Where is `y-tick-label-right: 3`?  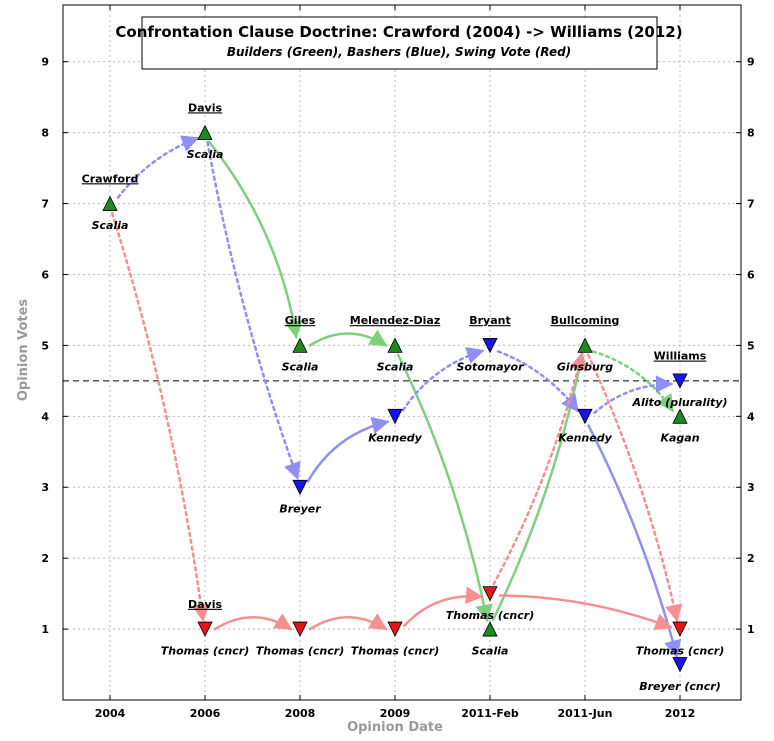
y-tick-label-right: 3 is located at coordinates (751, 487).